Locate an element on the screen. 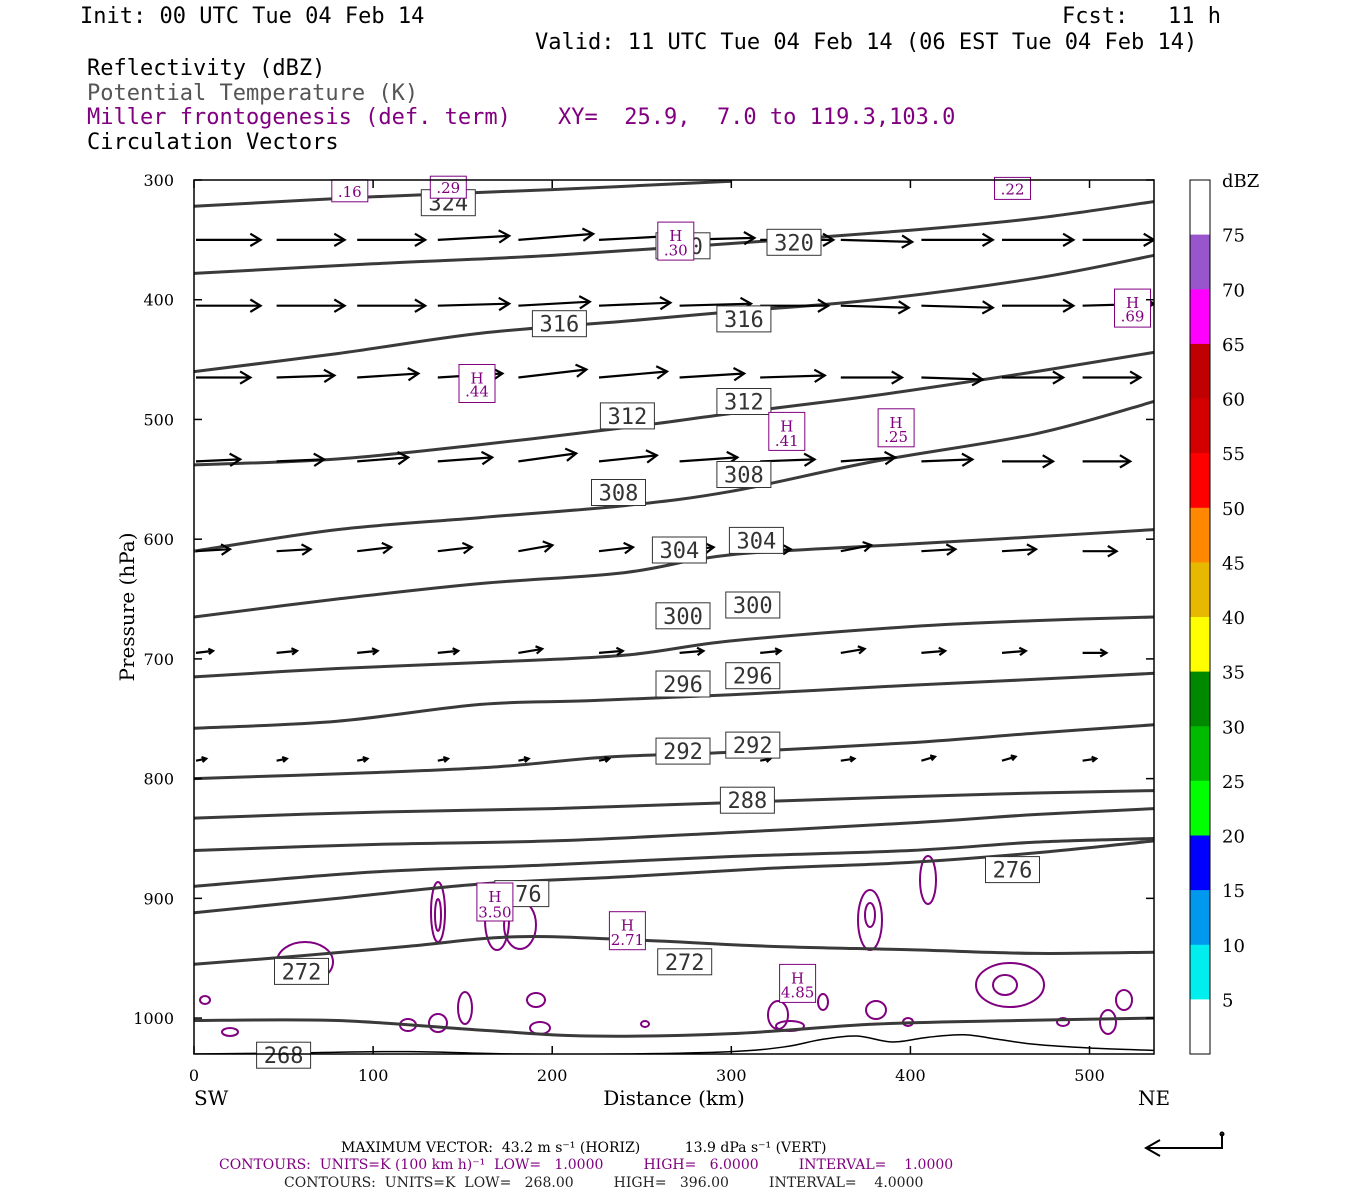 Image resolution: width=1350 pixels, height=1200 pixels. colorbar-label: 5 is located at coordinates (1227, 1000).